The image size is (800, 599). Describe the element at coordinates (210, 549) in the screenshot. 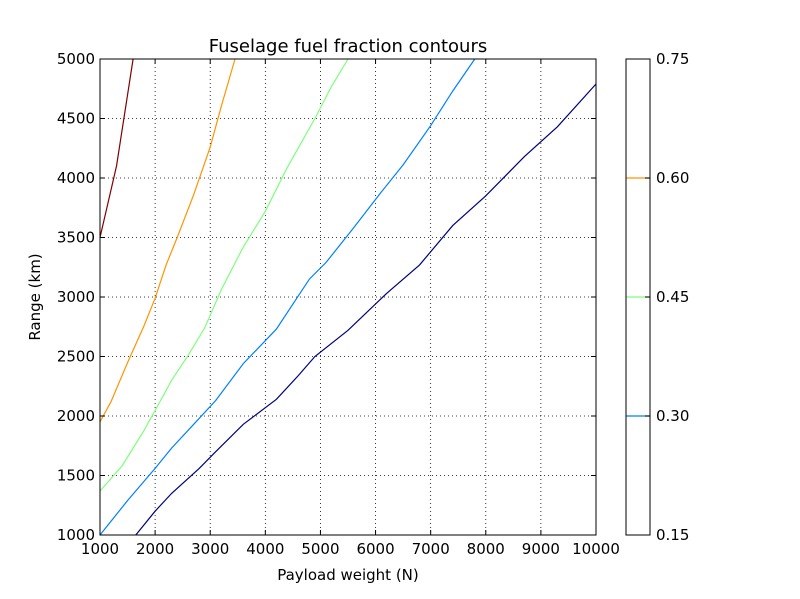

I see `x-tick-label: 3000` at that location.